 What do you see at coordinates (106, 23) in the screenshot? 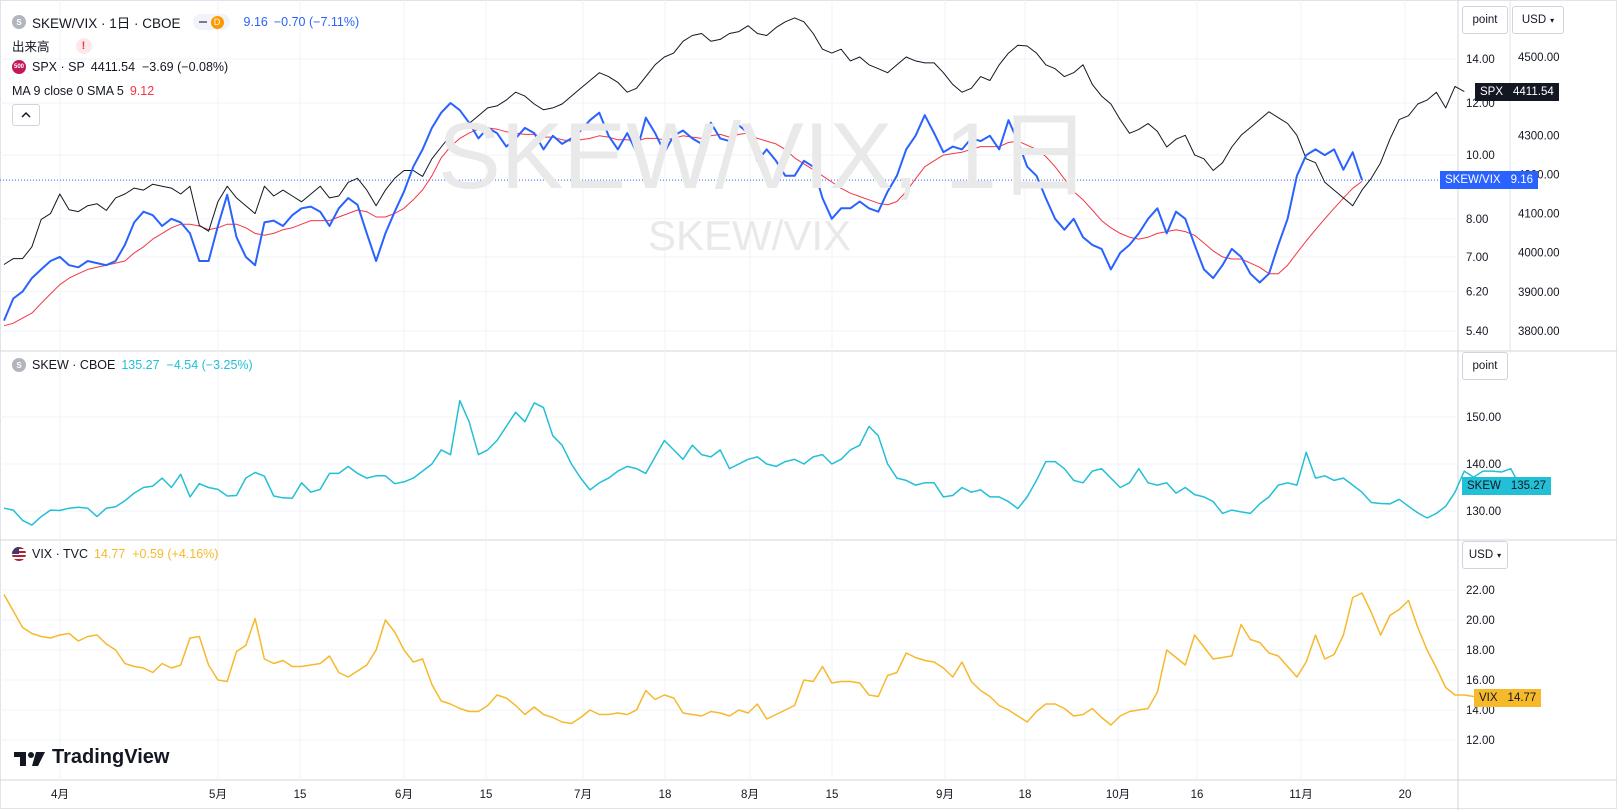
I see `symbol-title: SKEW/VIX · 1日 · CBOE` at bounding box center [106, 23].